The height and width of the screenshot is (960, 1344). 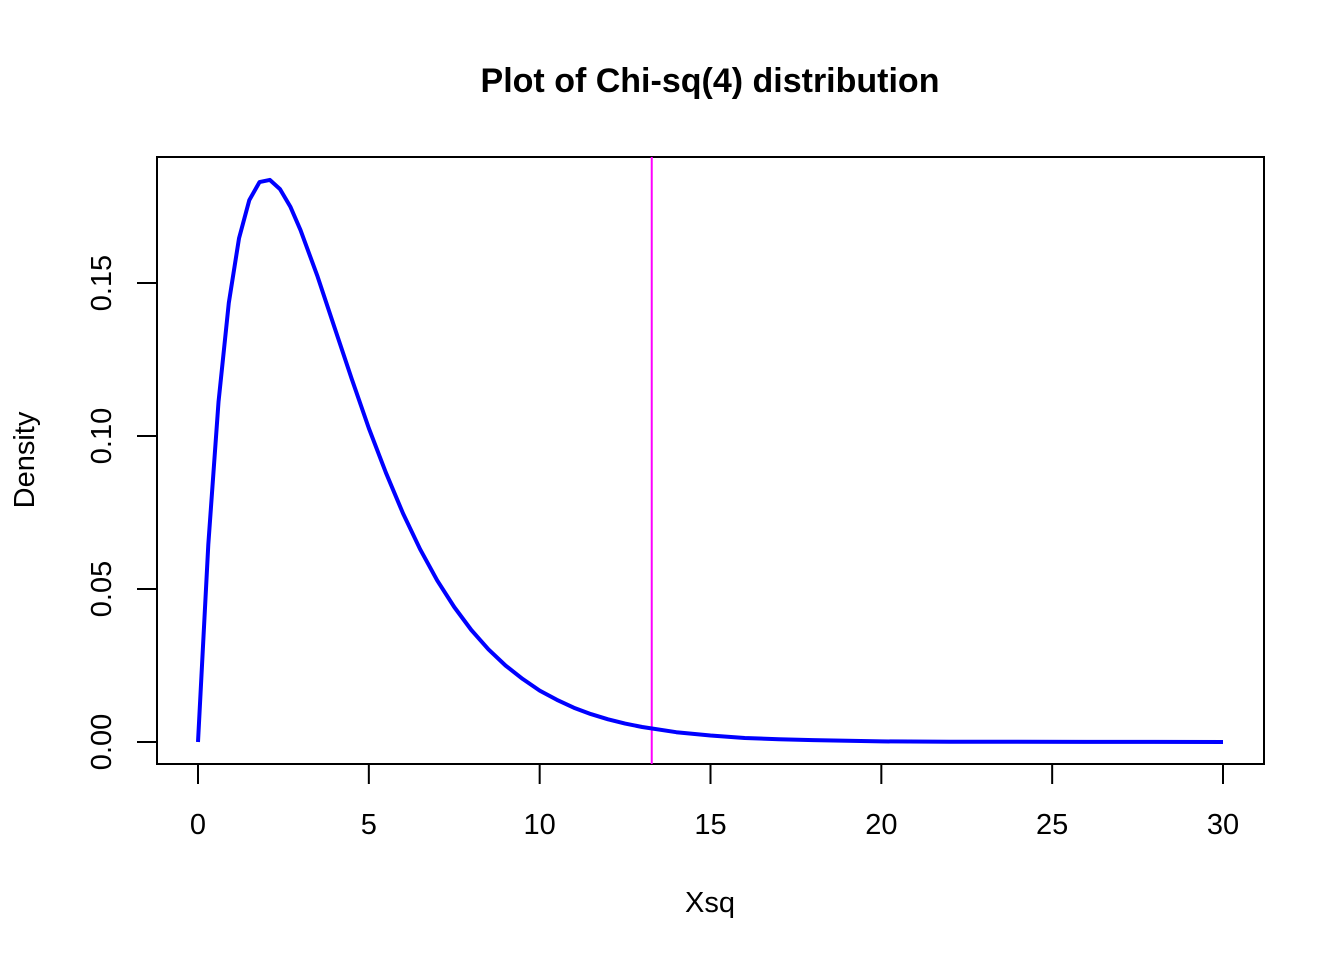 I want to click on x-tick-label: 20, so click(x=881, y=825).